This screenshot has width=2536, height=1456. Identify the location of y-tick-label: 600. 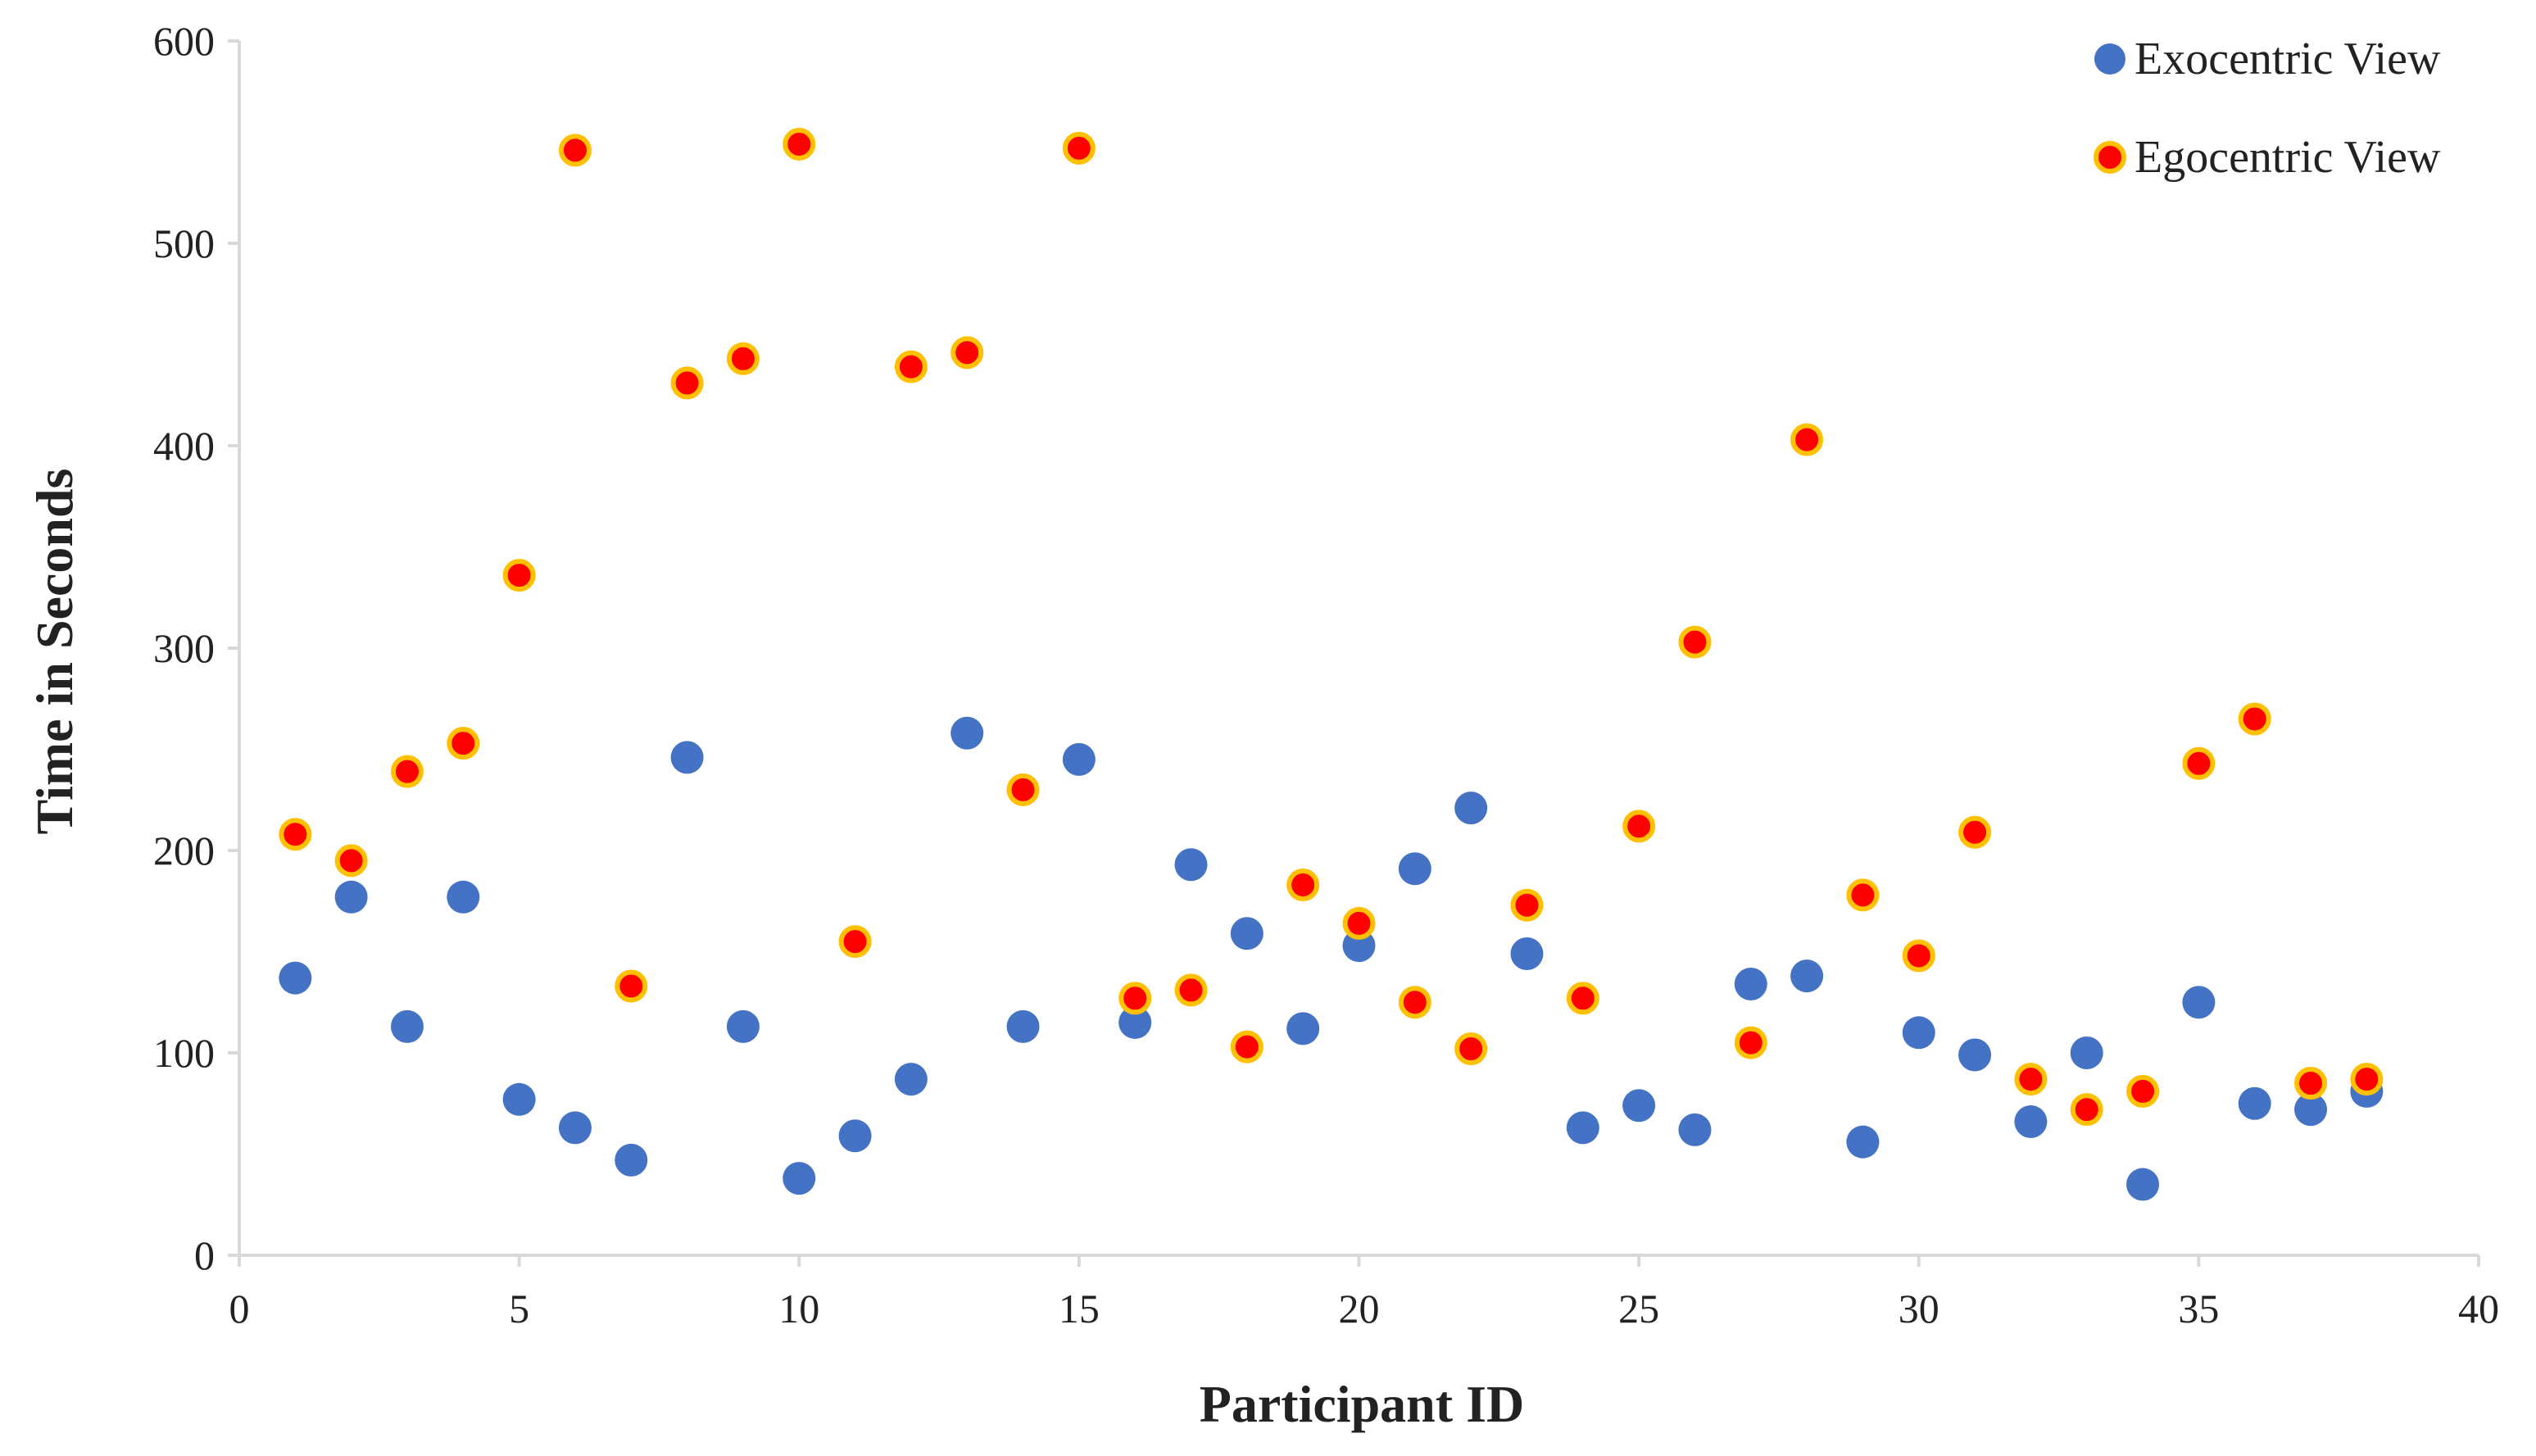
(184, 41).